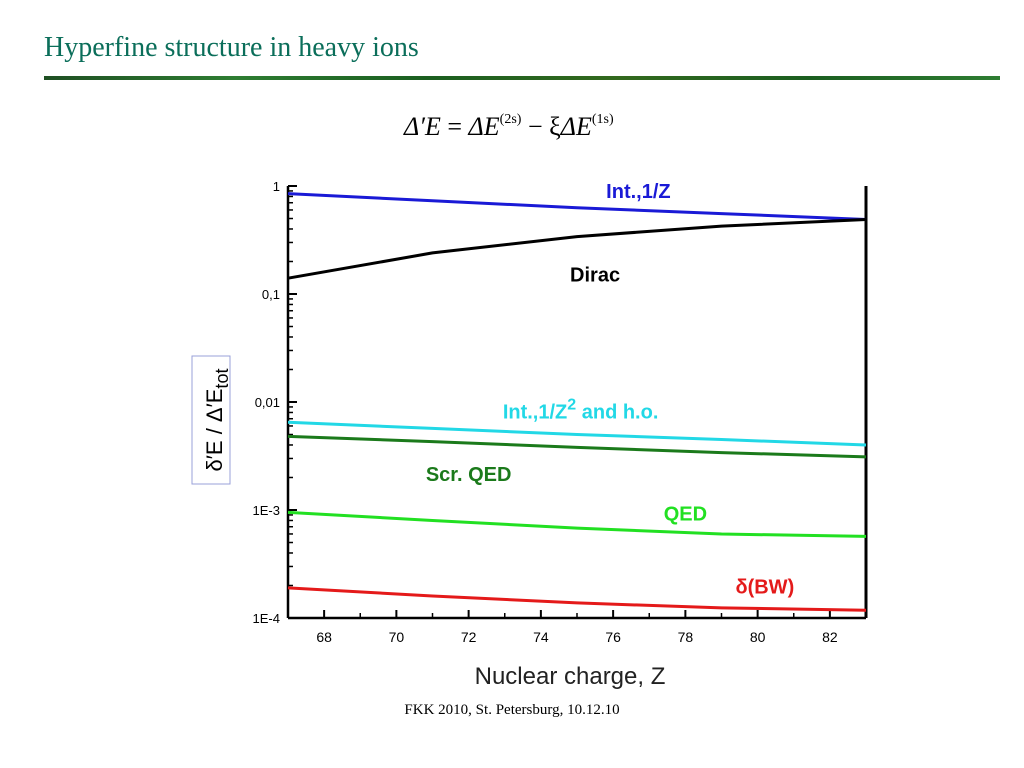 This screenshot has height=768, width=1024. I want to click on y-tick-label: 1, so click(276, 186).